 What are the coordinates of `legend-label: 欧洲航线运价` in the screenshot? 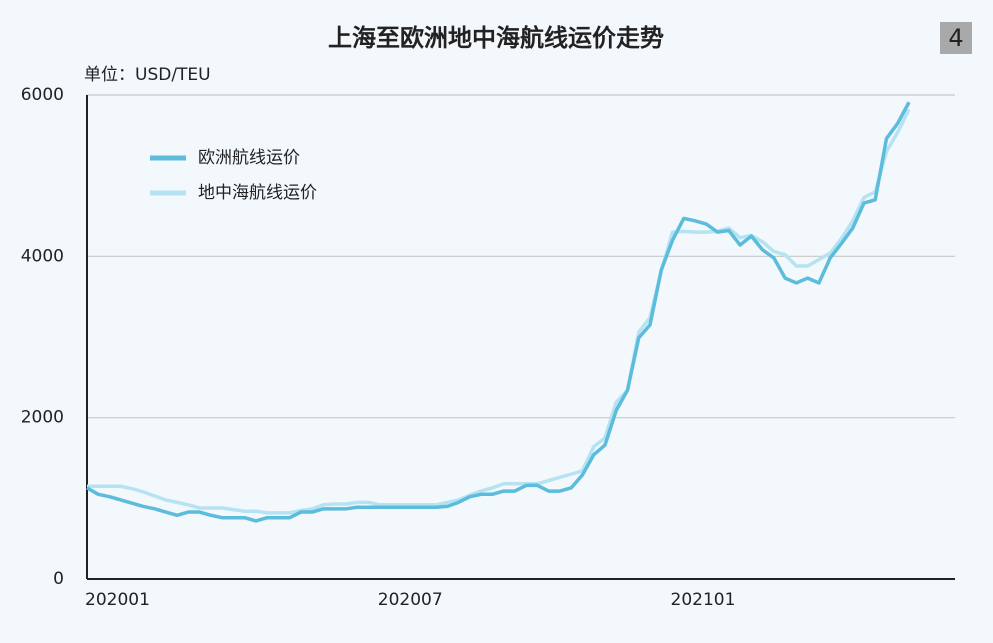 It's located at (249, 158).